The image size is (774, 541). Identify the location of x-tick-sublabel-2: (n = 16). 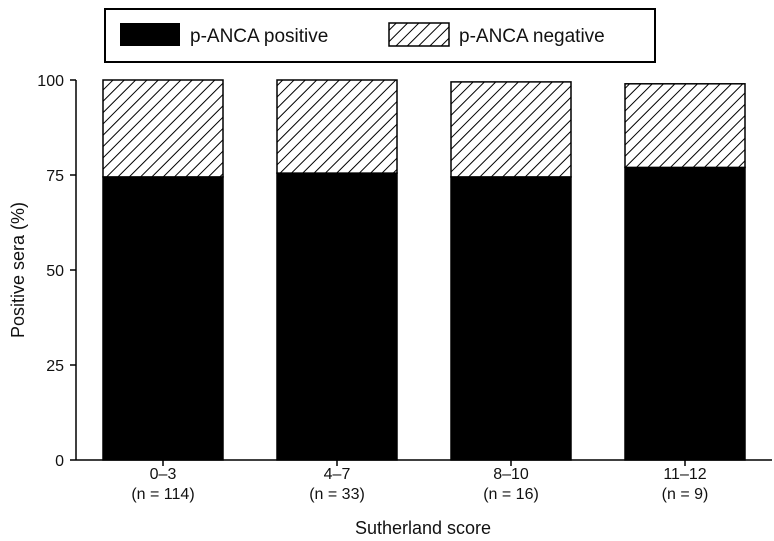
(511, 494).